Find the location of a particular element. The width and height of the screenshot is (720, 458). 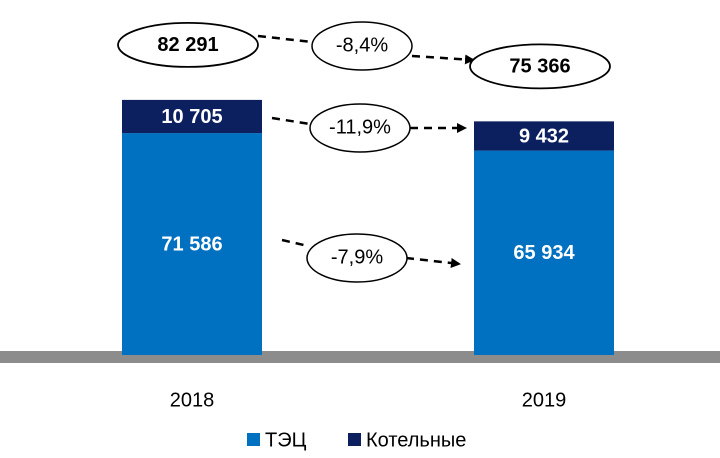

value-label: 65 934 is located at coordinates (544, 253).